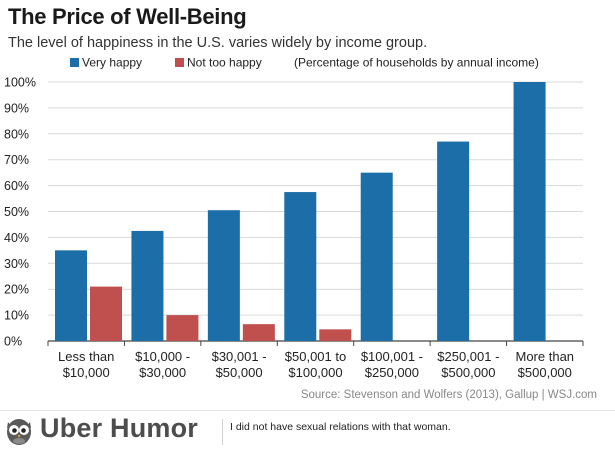  What do you see at coordinates (179, 62) in the screenshot?
I see `legend-swatch-not-too-happy` at bounding box center [179, 62].